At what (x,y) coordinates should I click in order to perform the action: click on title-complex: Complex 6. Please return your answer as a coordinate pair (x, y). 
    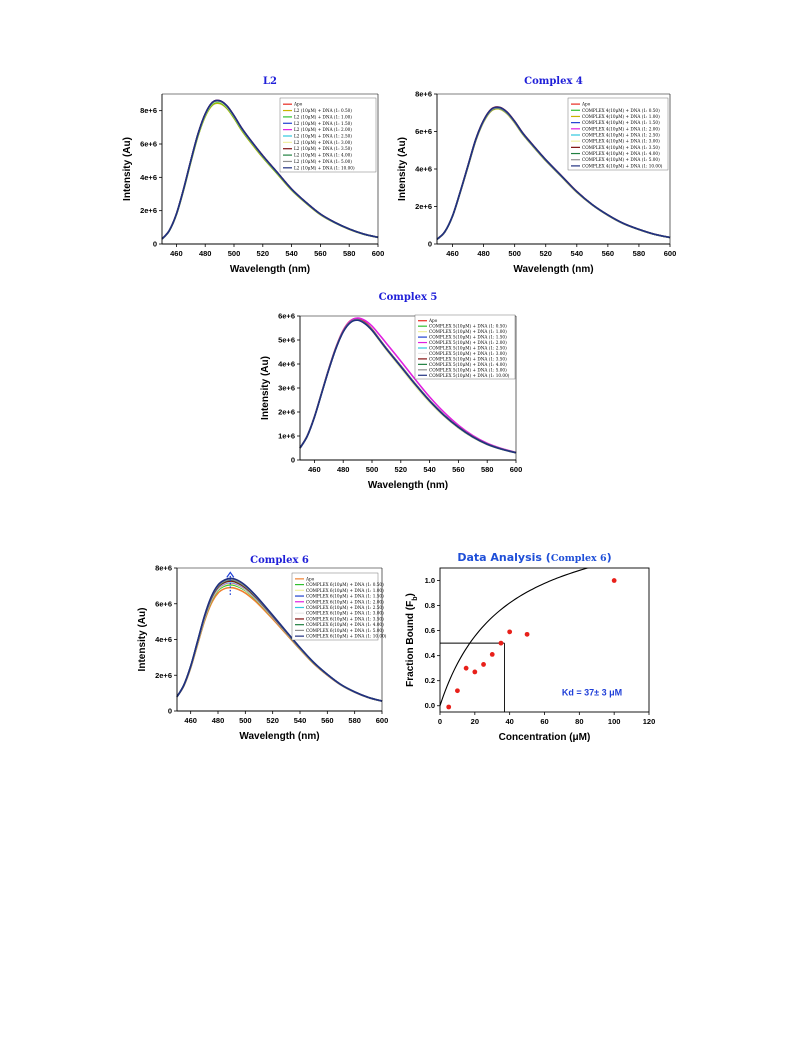
    Looking at the image, I should click on (579, 558).